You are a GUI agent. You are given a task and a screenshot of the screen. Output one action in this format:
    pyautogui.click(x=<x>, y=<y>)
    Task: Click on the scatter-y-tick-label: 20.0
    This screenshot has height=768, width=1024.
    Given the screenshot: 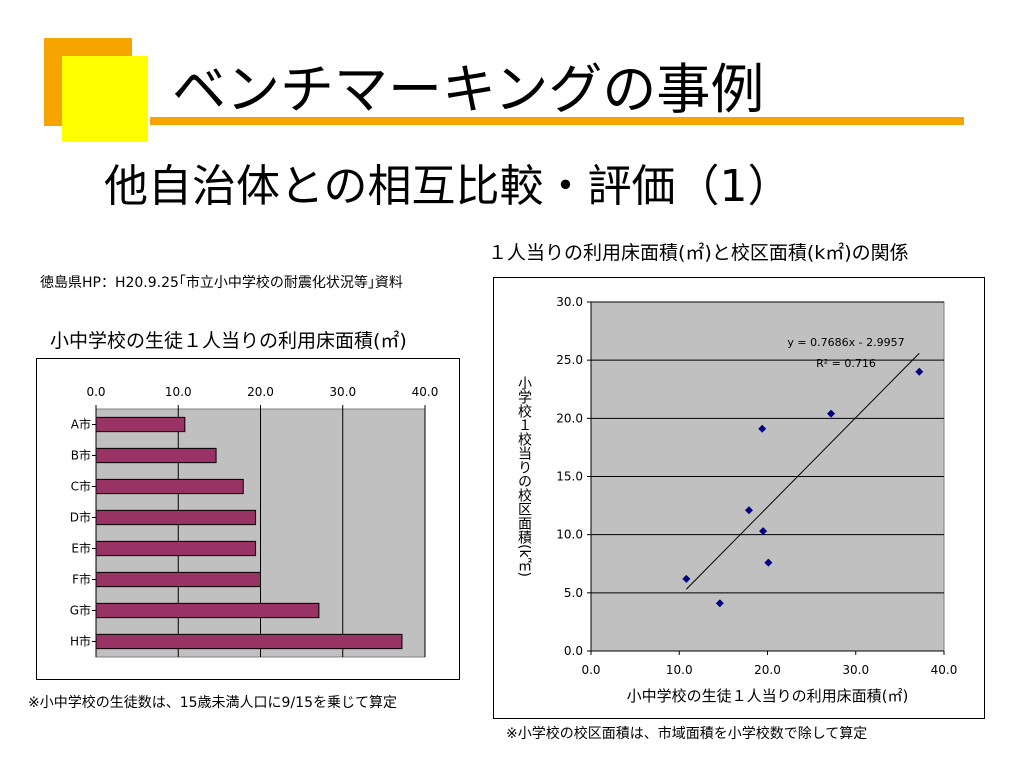 What is the action you would take?
    pyautogui.click(x=569, y=418)
    